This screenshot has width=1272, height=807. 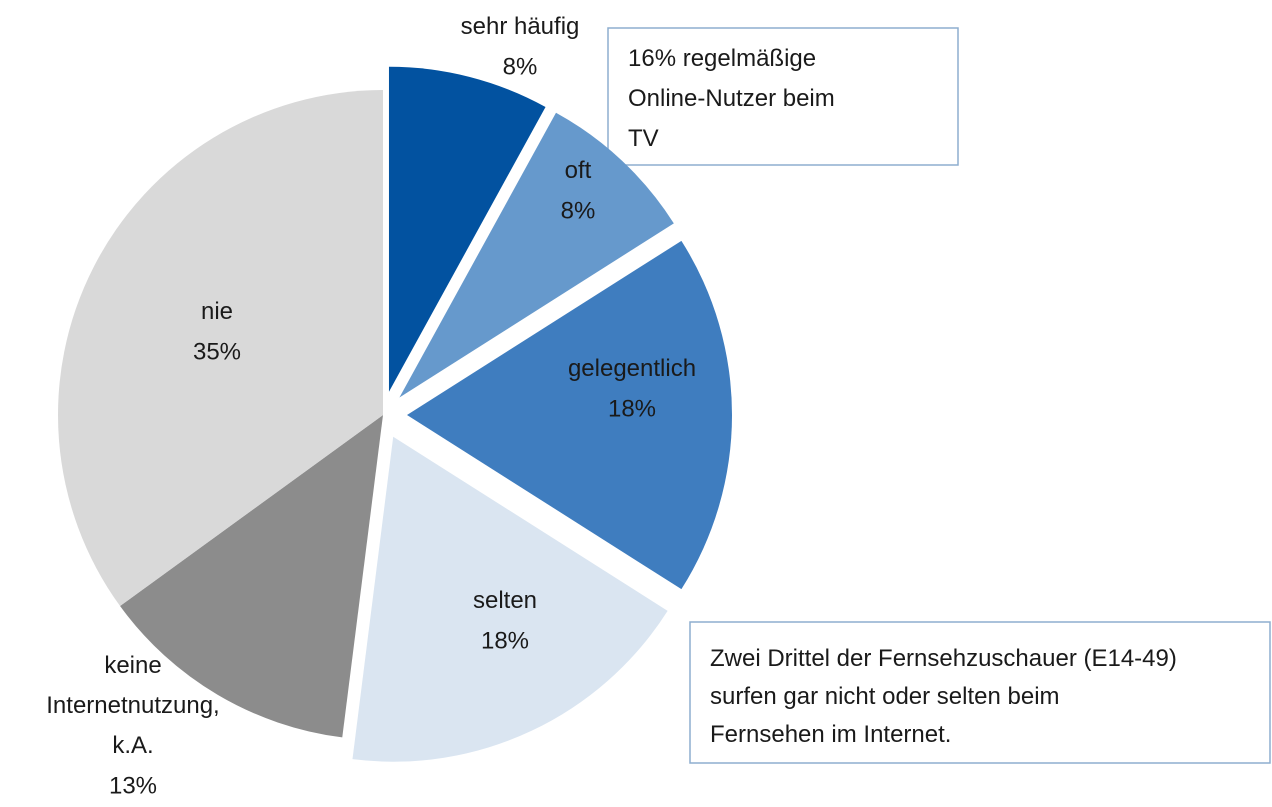 I want to click on text-line: gelegentlich, so click(x=632, y=368).